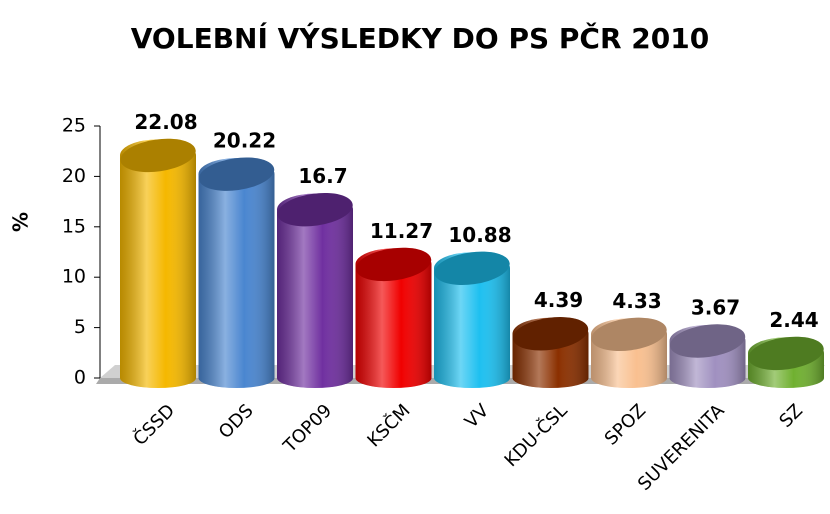  Describe the element at coordinates (236, 421) in the screenshot. I see `x-tick-label: ODS` at that location.